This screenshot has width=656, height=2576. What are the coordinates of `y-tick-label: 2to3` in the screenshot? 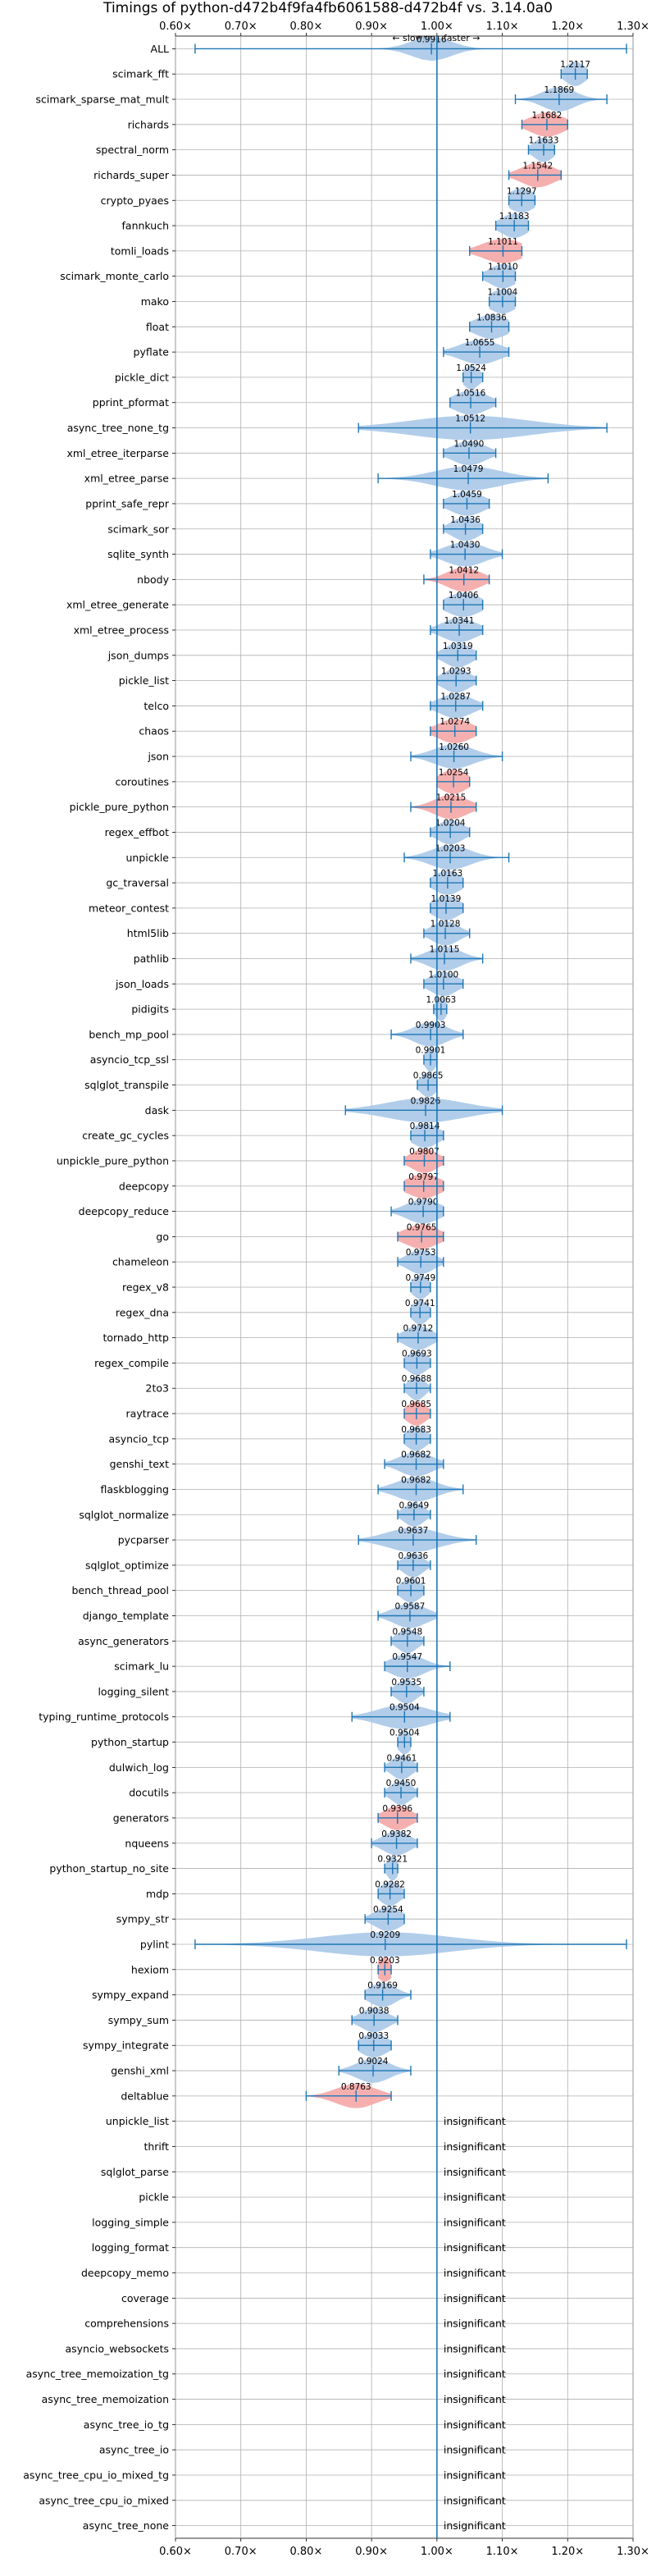 It's located at (157, 1388).